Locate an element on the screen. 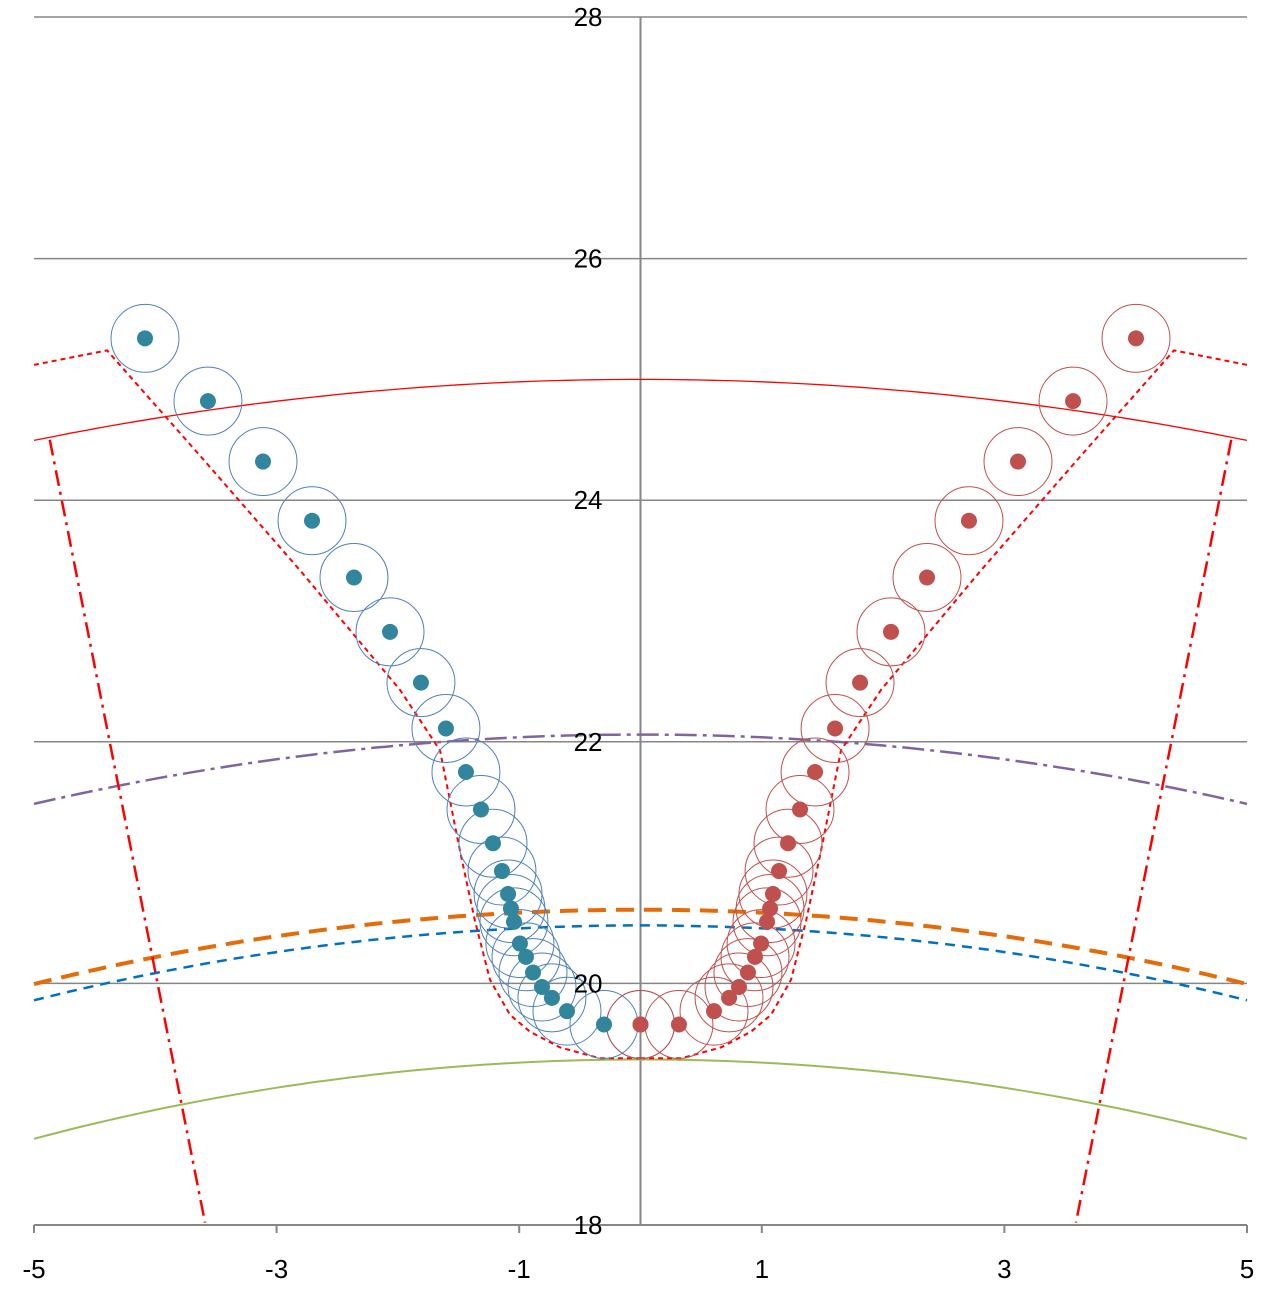  x-tick-label: -1 is located at coordinates (519, 1269).